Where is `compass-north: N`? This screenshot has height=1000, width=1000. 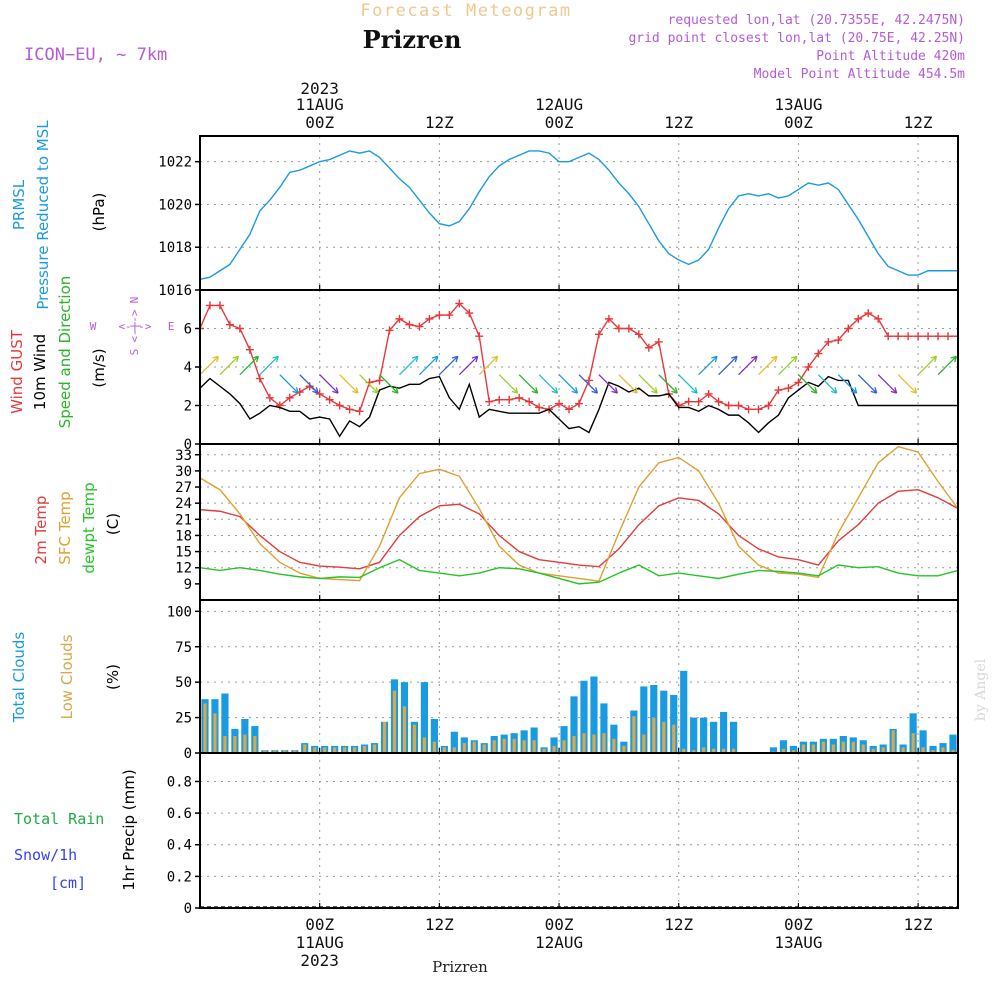 compass-north: N is located at coordinates (134, 300).